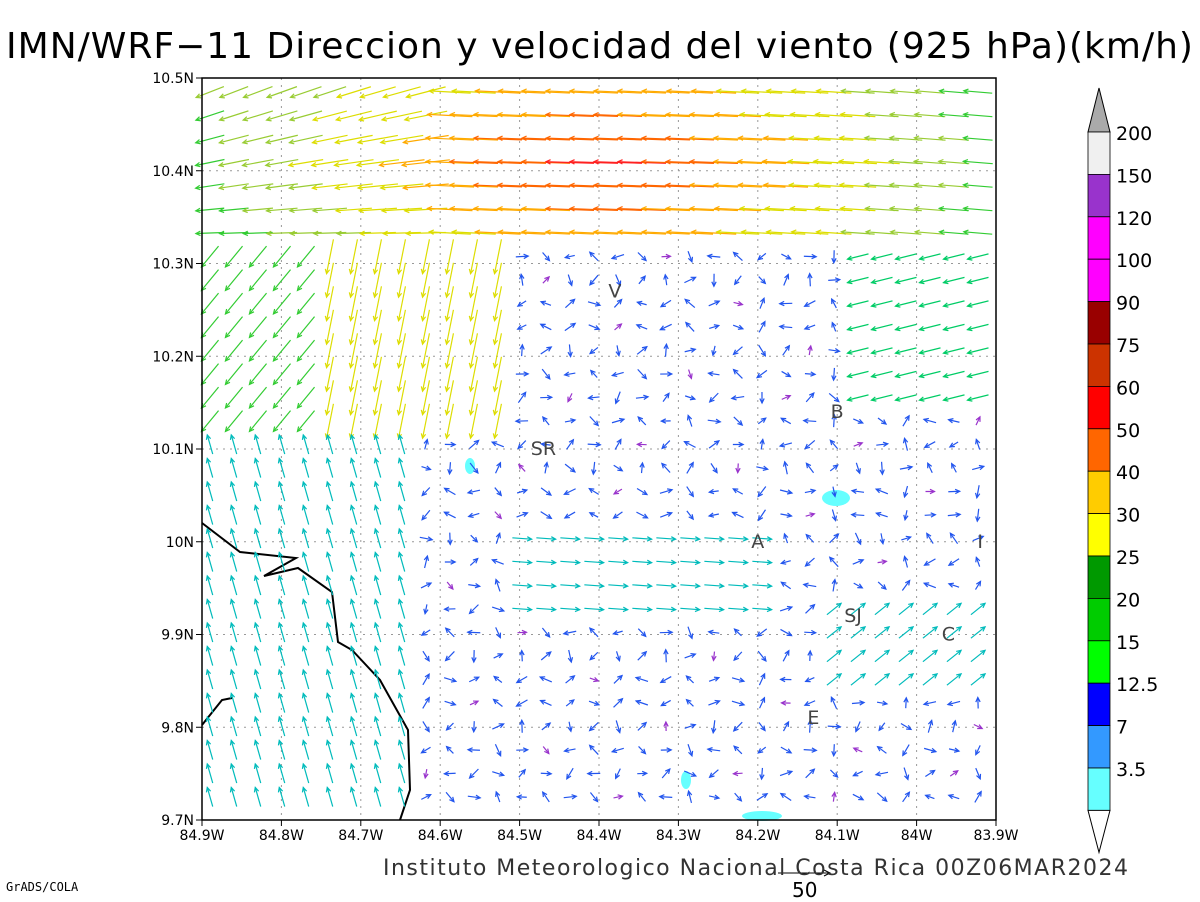 The width and height of the screenshot is (1200, 902). What do you see at coordinates (804, 890) in the screenshot?
I see `reference-vector-value: 50` at bounding box center [804, 890].